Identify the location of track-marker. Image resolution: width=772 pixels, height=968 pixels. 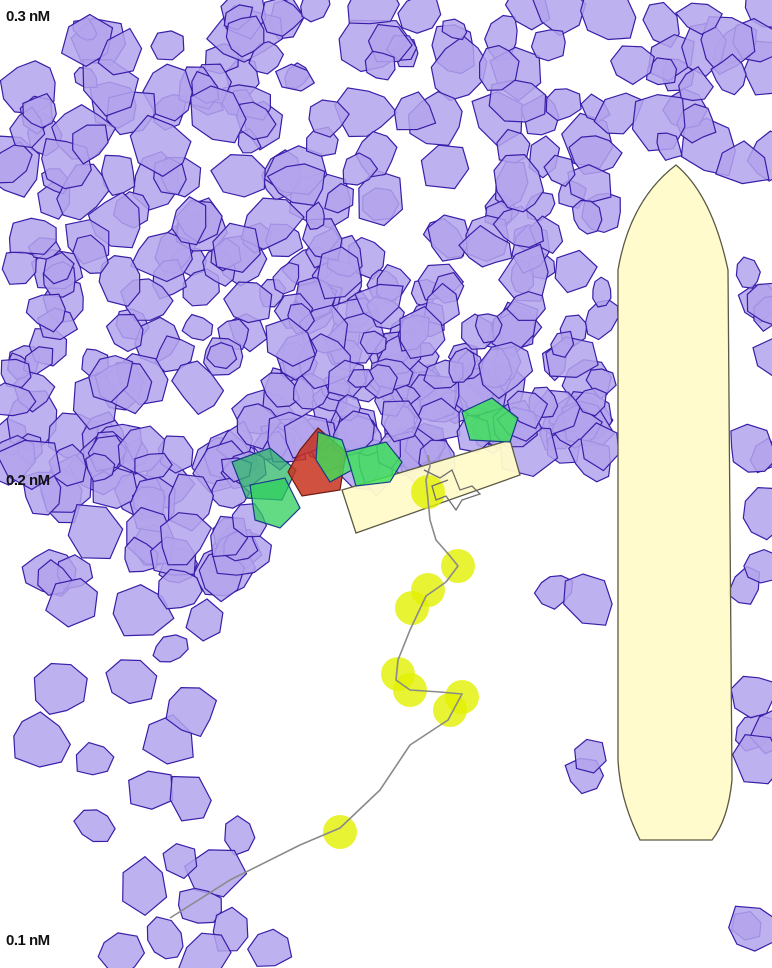
(450, 710).